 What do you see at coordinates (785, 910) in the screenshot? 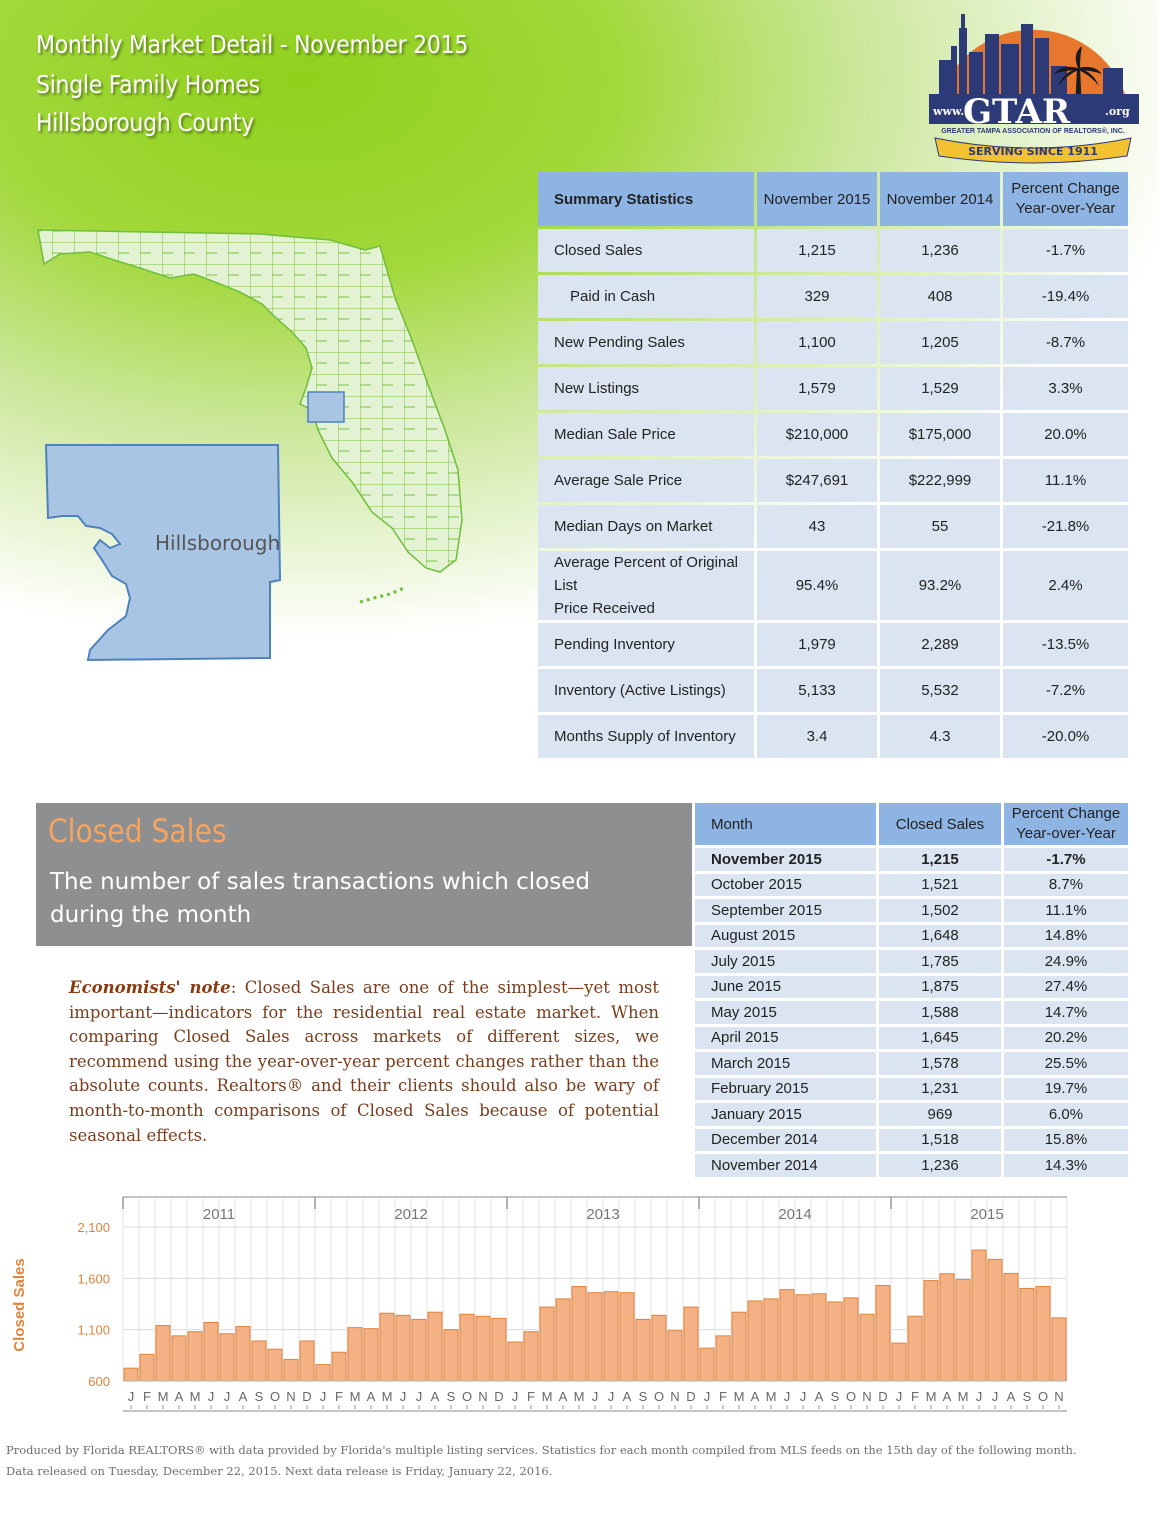
I see `row-month: September 2015` at bounding box center [785, 910].